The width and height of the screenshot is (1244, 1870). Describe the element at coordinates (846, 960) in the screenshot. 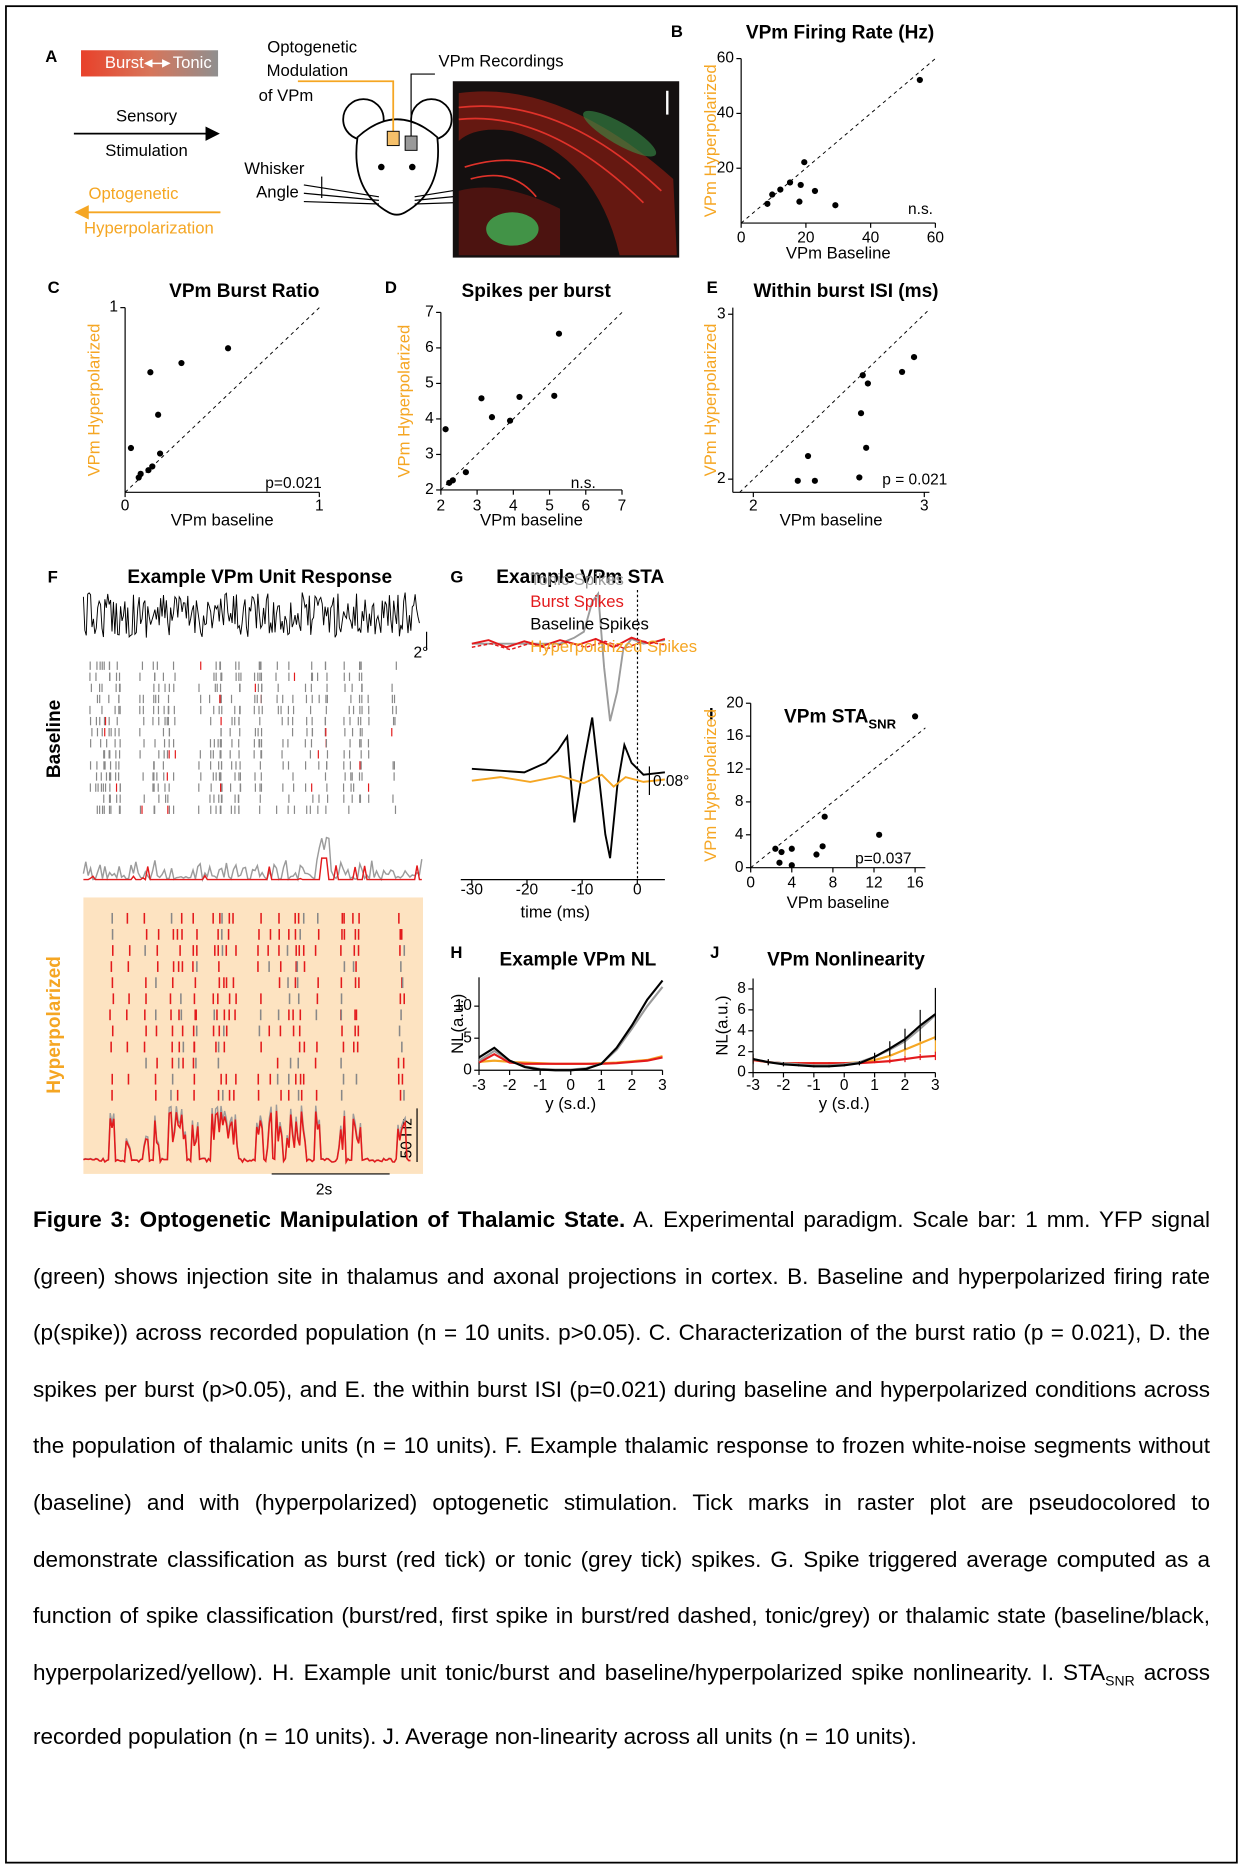

I see `title-text: VPm Nonlinearity` at that location.